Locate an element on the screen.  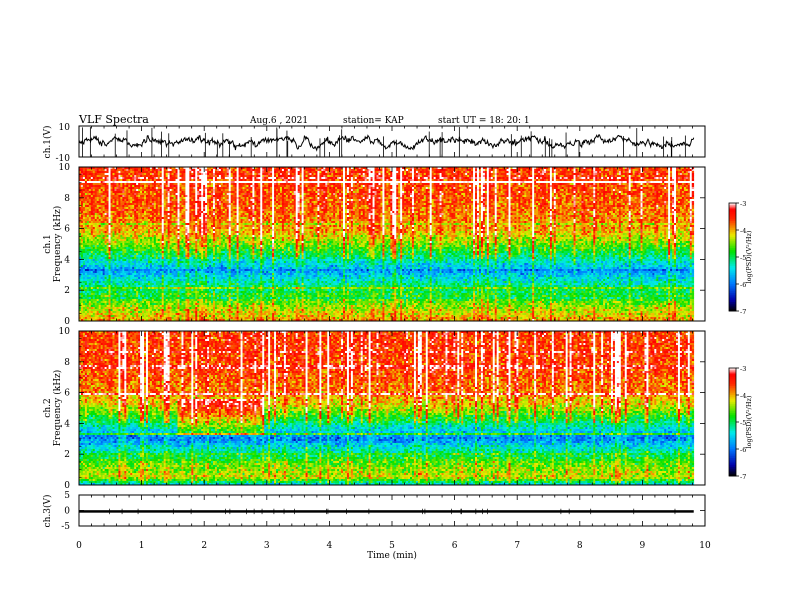
start-time-label: start UT = 18: 20: 1 is located at coordinates (484, 121).